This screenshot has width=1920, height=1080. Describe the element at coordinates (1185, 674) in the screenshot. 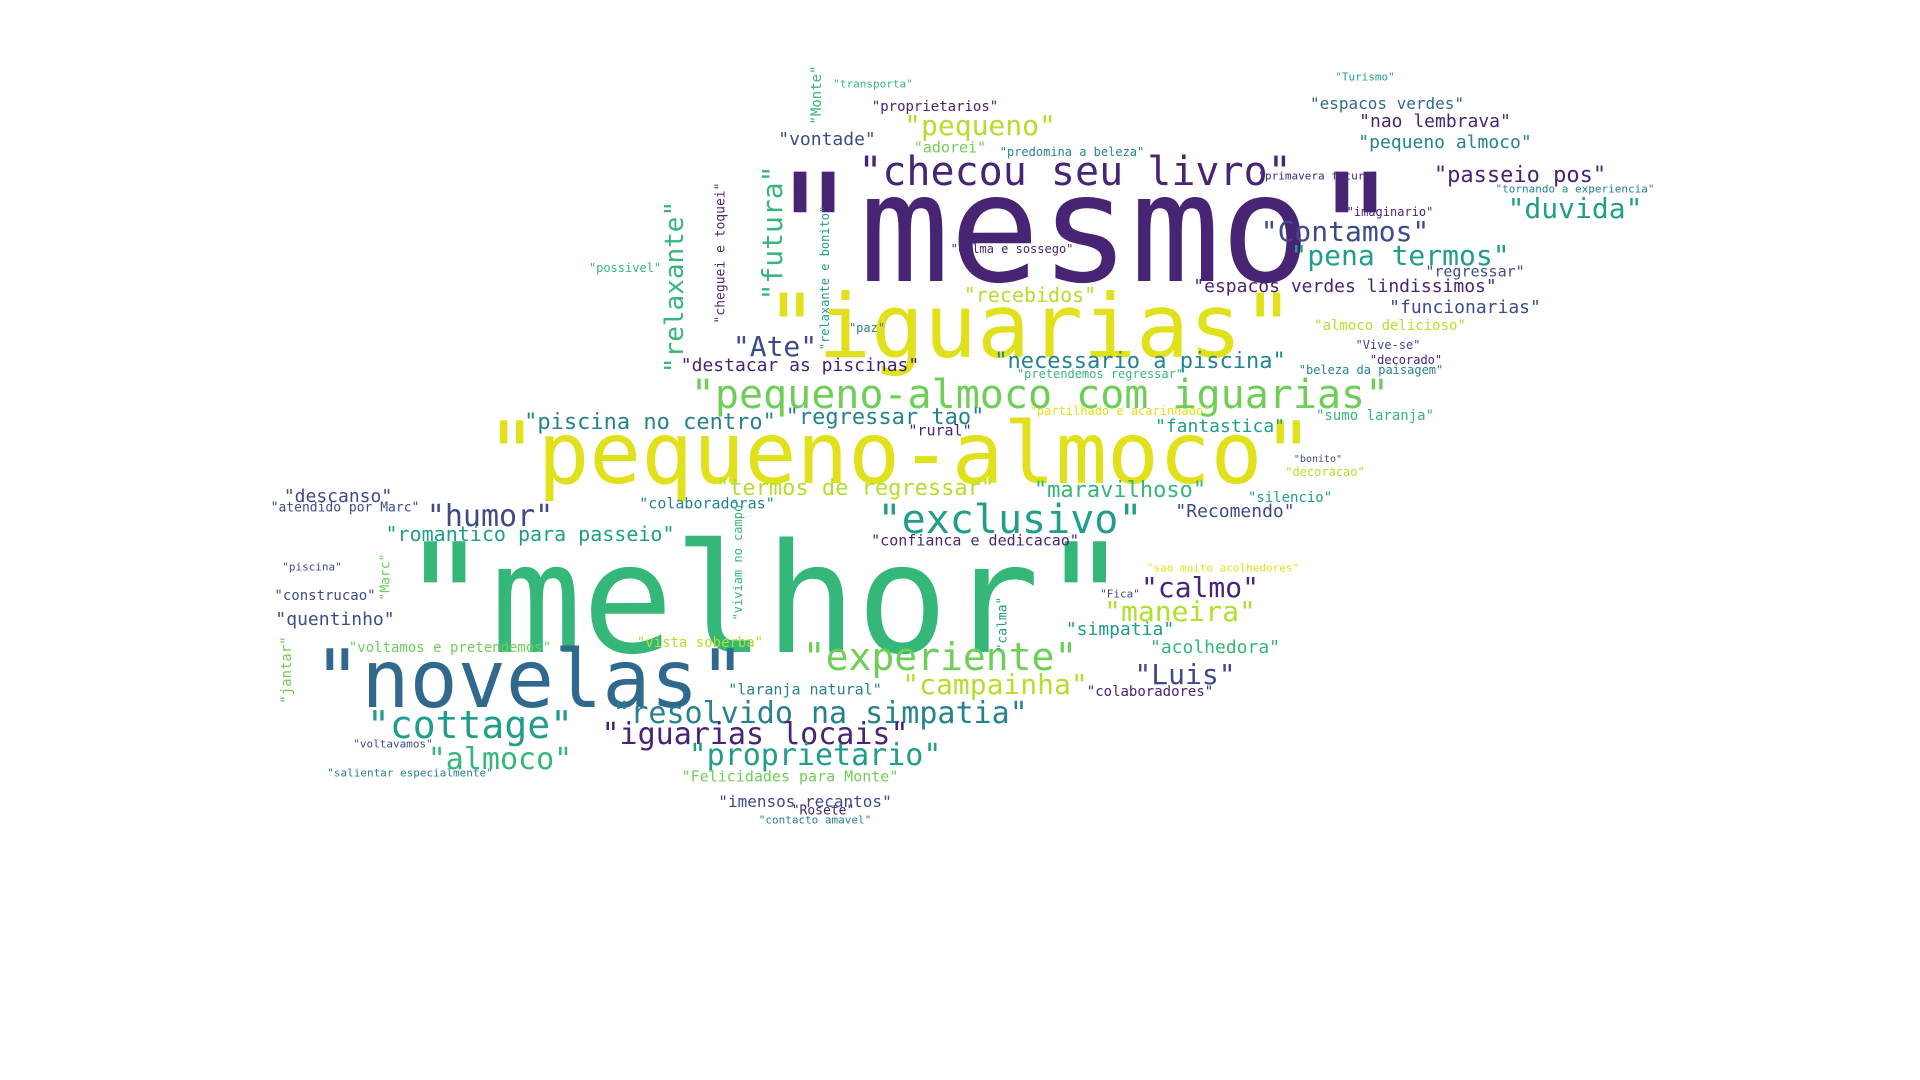

I see `word-luis: "Luis"` at that location.